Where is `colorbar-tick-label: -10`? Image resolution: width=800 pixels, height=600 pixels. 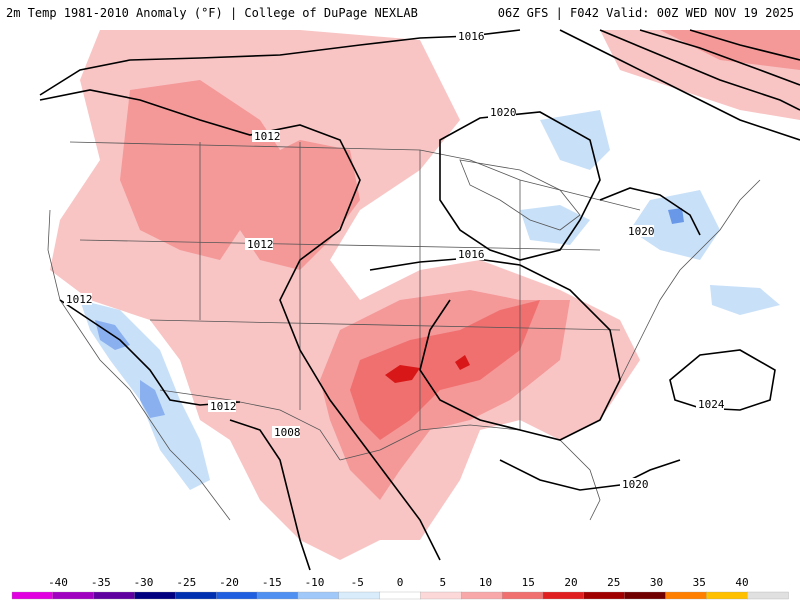
colorbar-tick-label: -10 is located at coordinates (315, 582).